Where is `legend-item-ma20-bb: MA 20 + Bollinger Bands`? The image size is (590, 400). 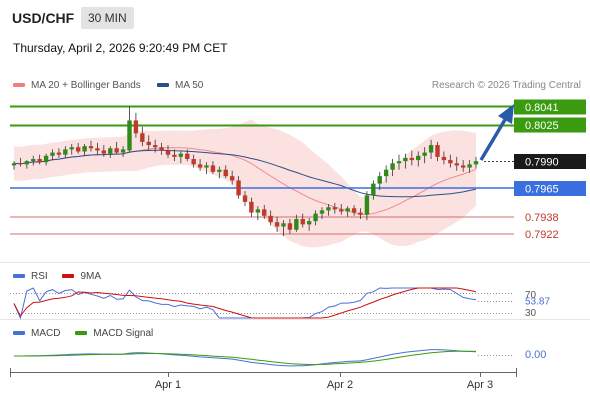 legend-item-ma20-bb: MA 20 + Bollinger Bands is located at coordinates (77, 85).